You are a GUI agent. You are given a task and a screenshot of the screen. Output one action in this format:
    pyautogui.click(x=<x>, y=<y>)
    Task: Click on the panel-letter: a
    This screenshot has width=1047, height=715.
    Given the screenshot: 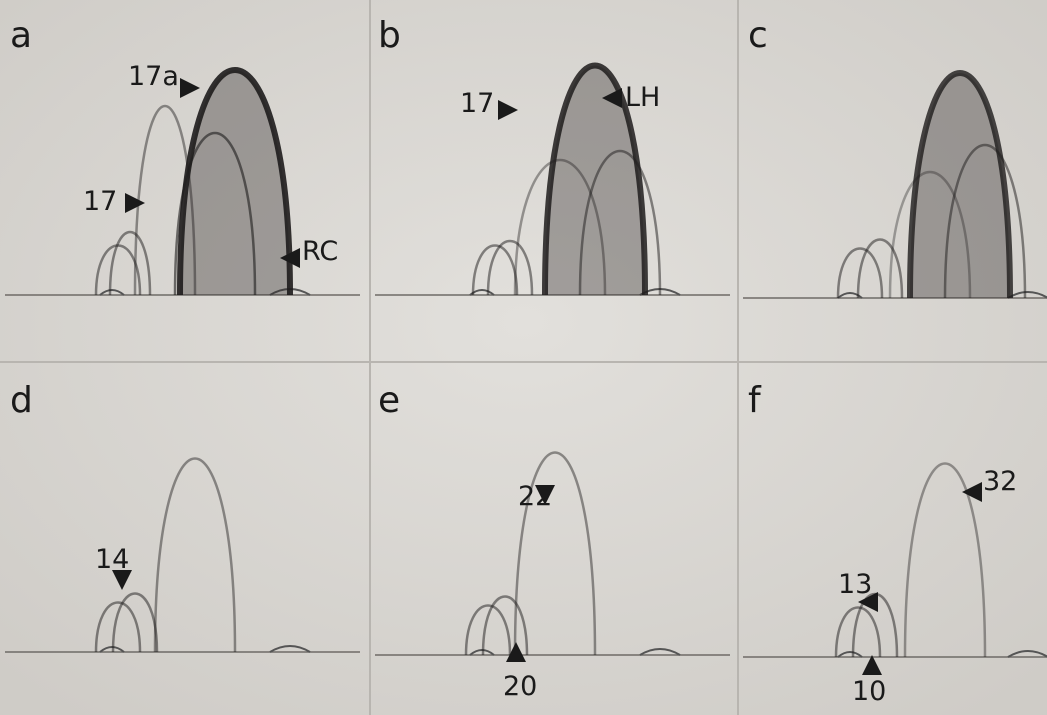 What is the action you would take?
    pyautogui.click(x=21, y=35)
    